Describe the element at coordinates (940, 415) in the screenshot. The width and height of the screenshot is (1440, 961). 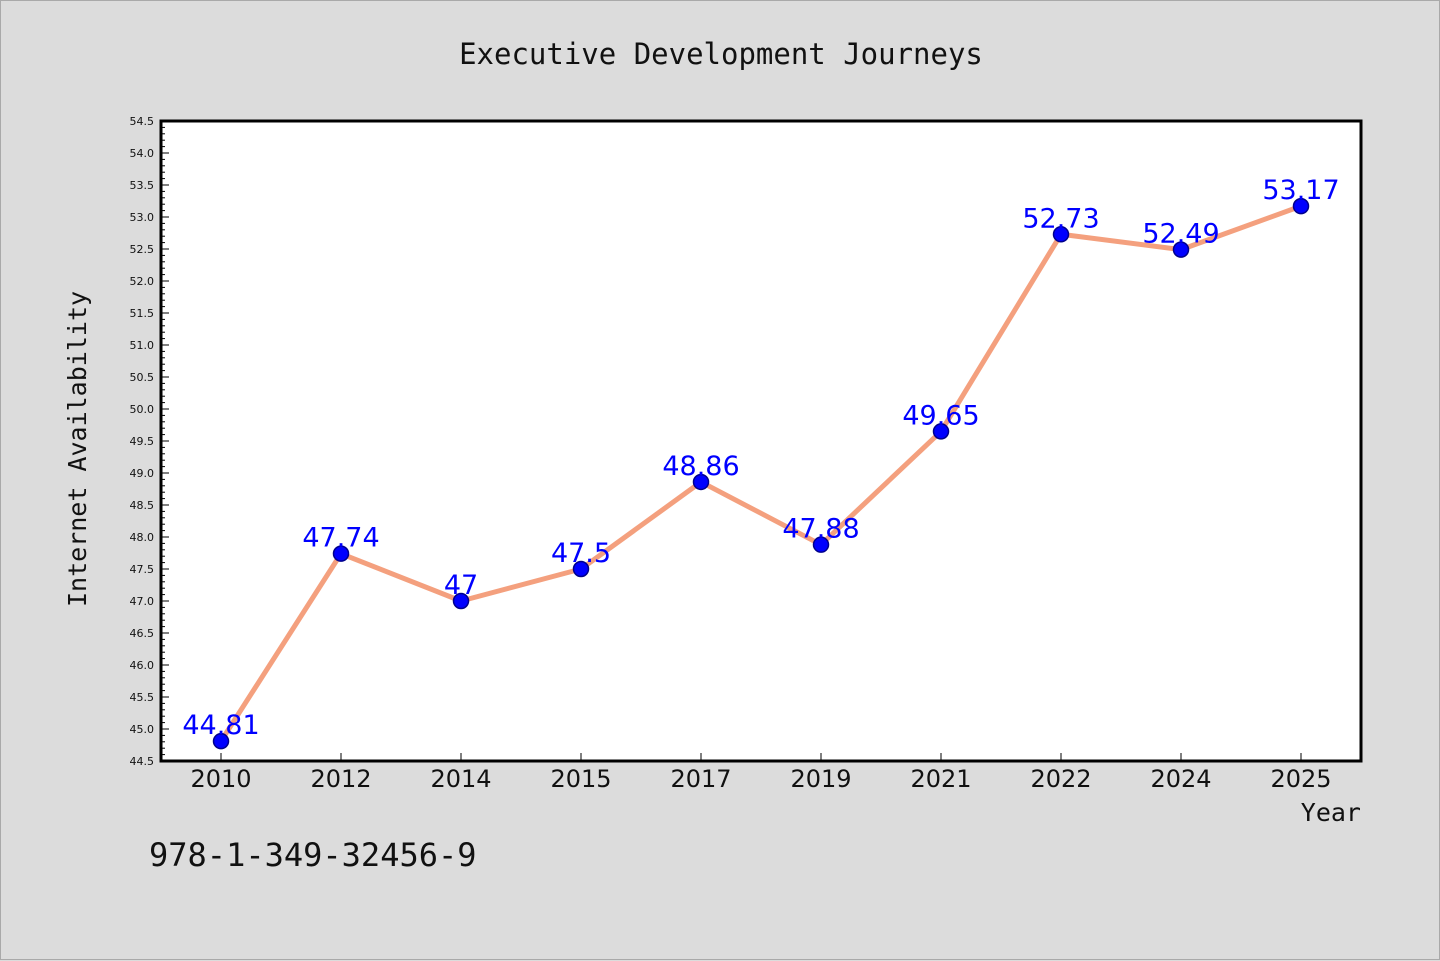
I see `data-label: 49.65` at that location.